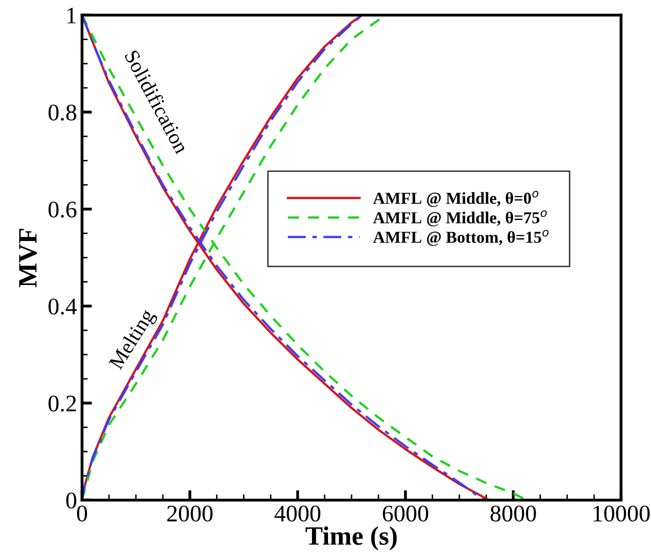  I want to click on y-tick-label: 0.2, so click(62, 404).